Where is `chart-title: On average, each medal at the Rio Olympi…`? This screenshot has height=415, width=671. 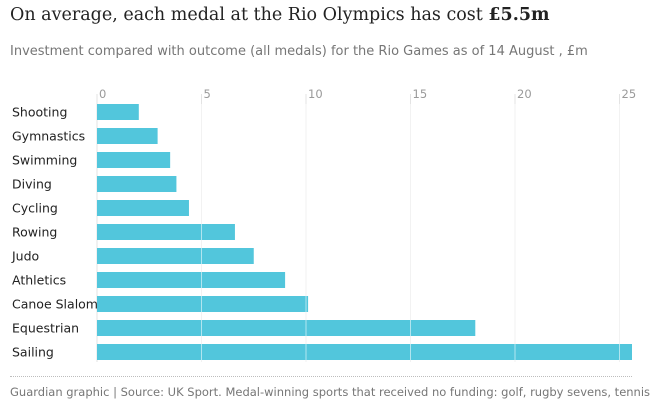
chart-title: On average, each medal at the Rio Olympi… is located at coordinates (280, 15).